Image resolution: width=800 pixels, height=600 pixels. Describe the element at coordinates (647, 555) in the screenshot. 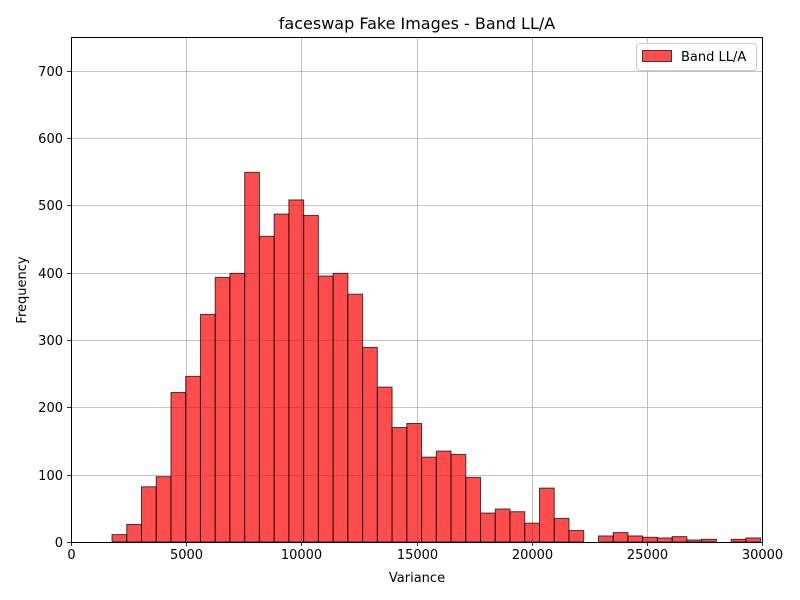

I see `x-tick-label: 25000` at that location.